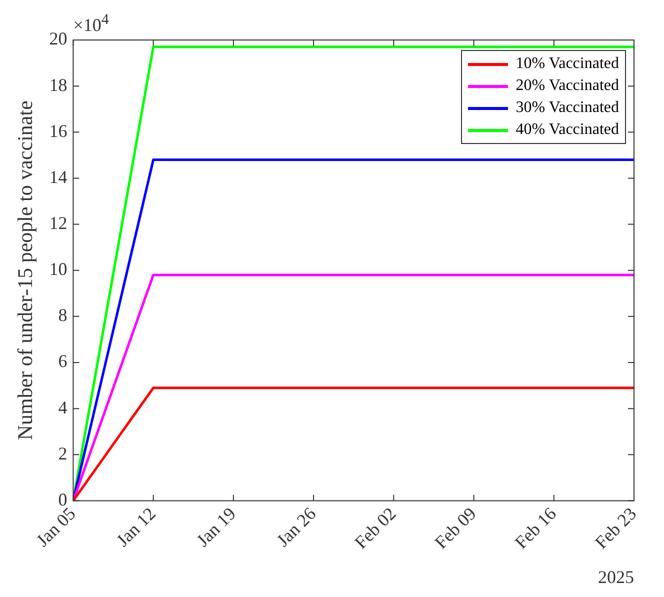  What do you see at coordinates (63, 361) in the screenshot?
I see `y-tick-label: 6` at bounding box center [63, 361].